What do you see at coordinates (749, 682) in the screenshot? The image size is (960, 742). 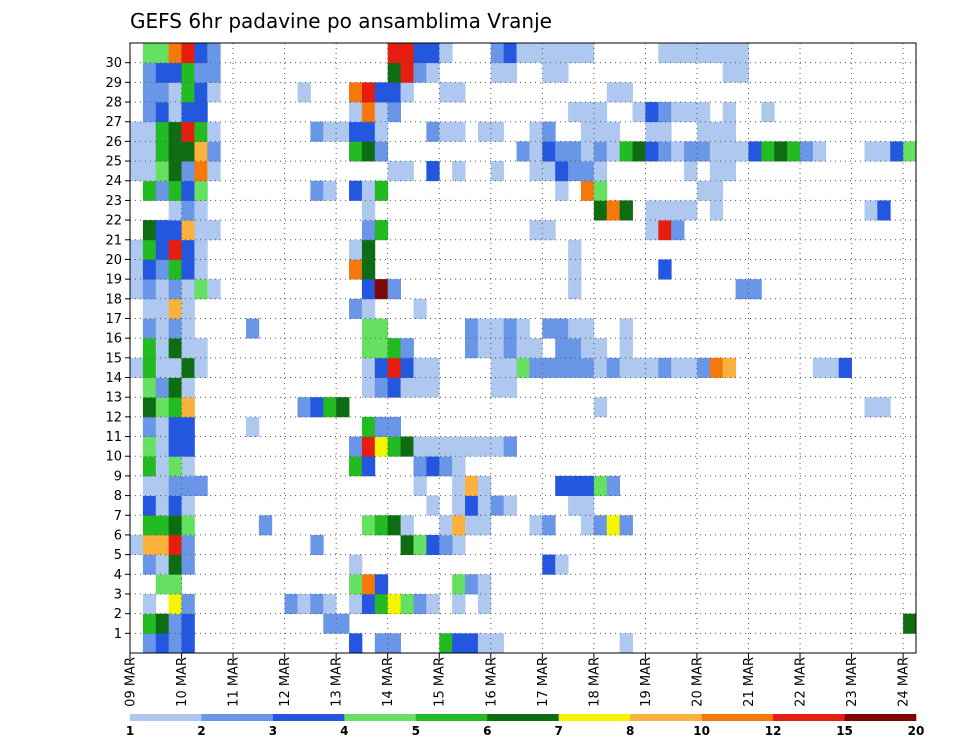 I see `x-tick-label: 21 MAR` at bounding box center [749, 682].